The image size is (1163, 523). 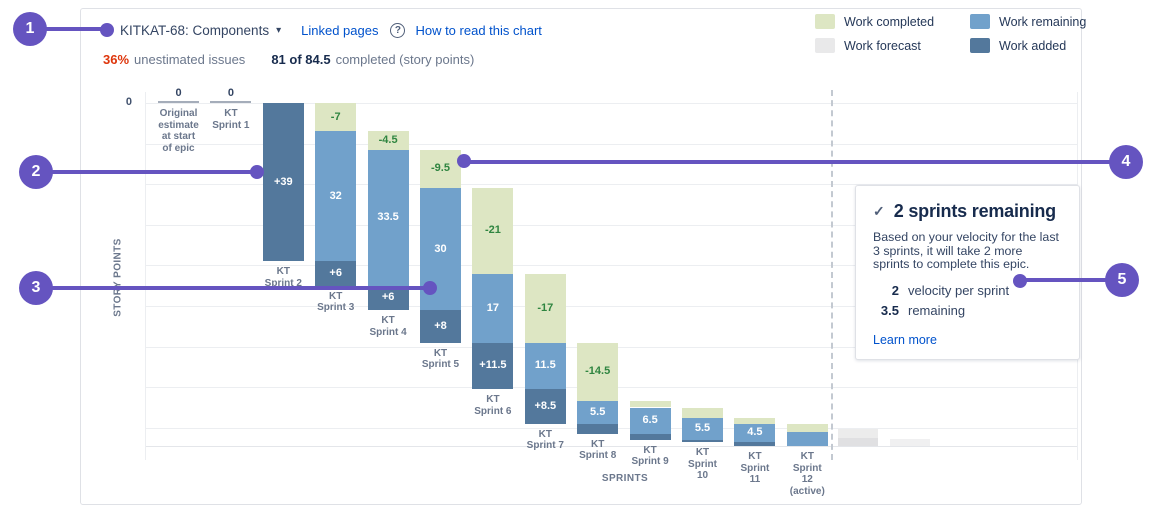 I want to click on sprint-label: KT Sprint 11, so click(x=755, y=468).